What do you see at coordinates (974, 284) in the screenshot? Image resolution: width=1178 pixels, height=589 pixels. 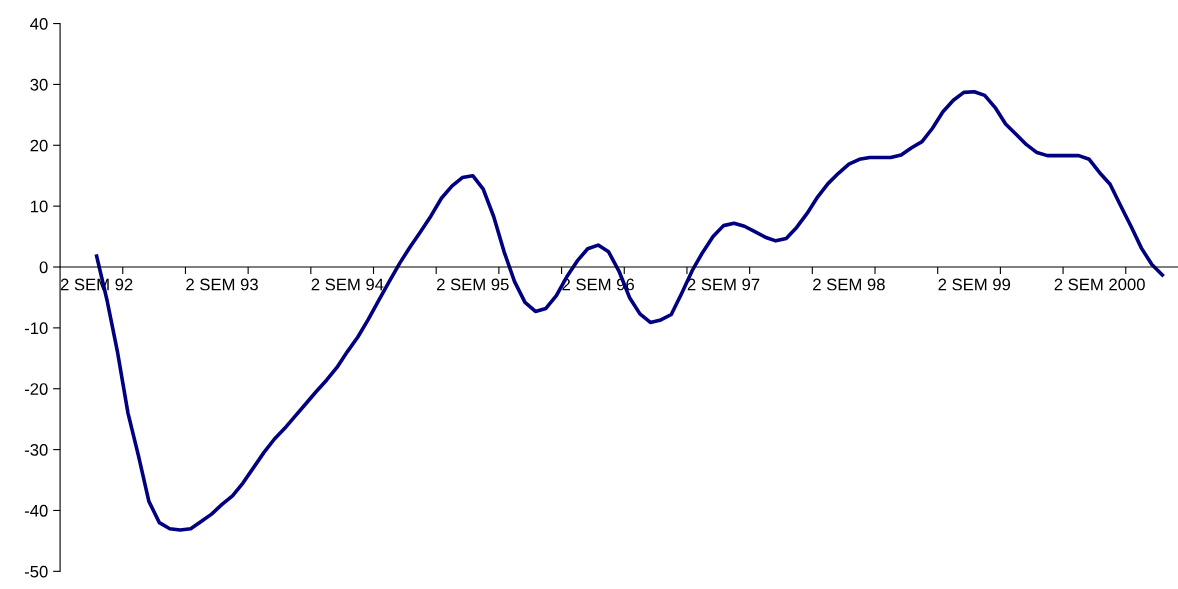 I see `x-tick-label: 2 SEM 99` at bounding box center [974, 284].